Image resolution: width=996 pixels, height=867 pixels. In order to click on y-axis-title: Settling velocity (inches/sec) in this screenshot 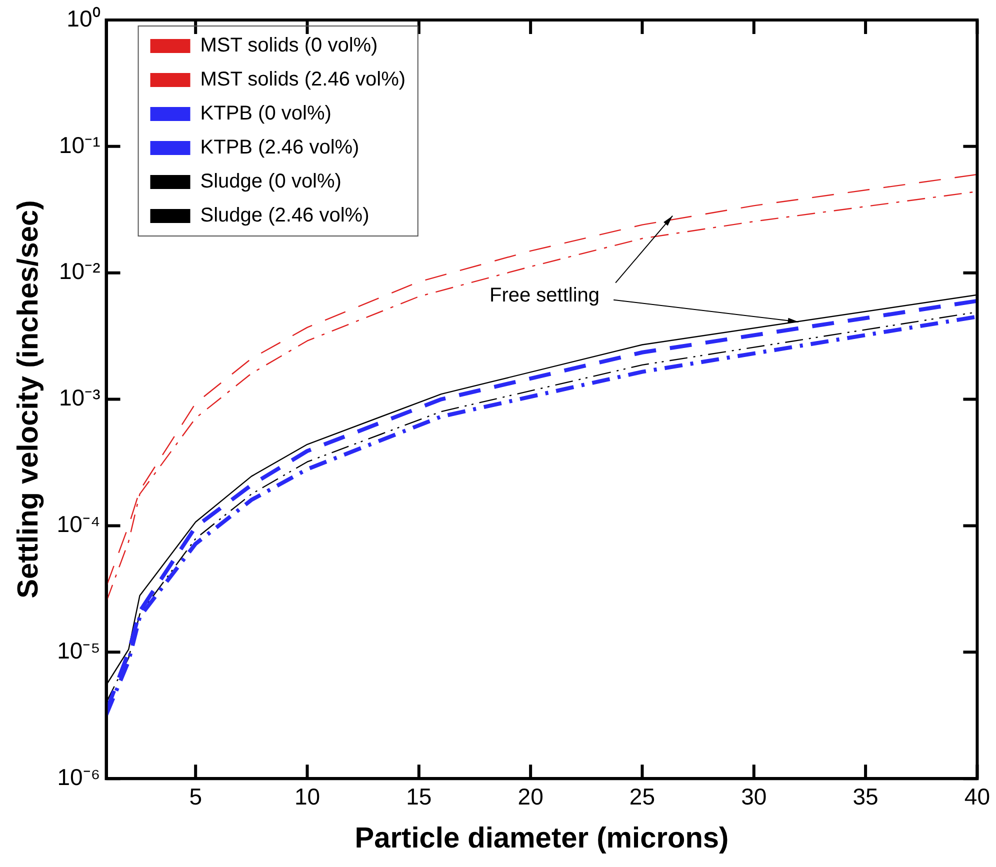, I will do `click(28, 399)`.